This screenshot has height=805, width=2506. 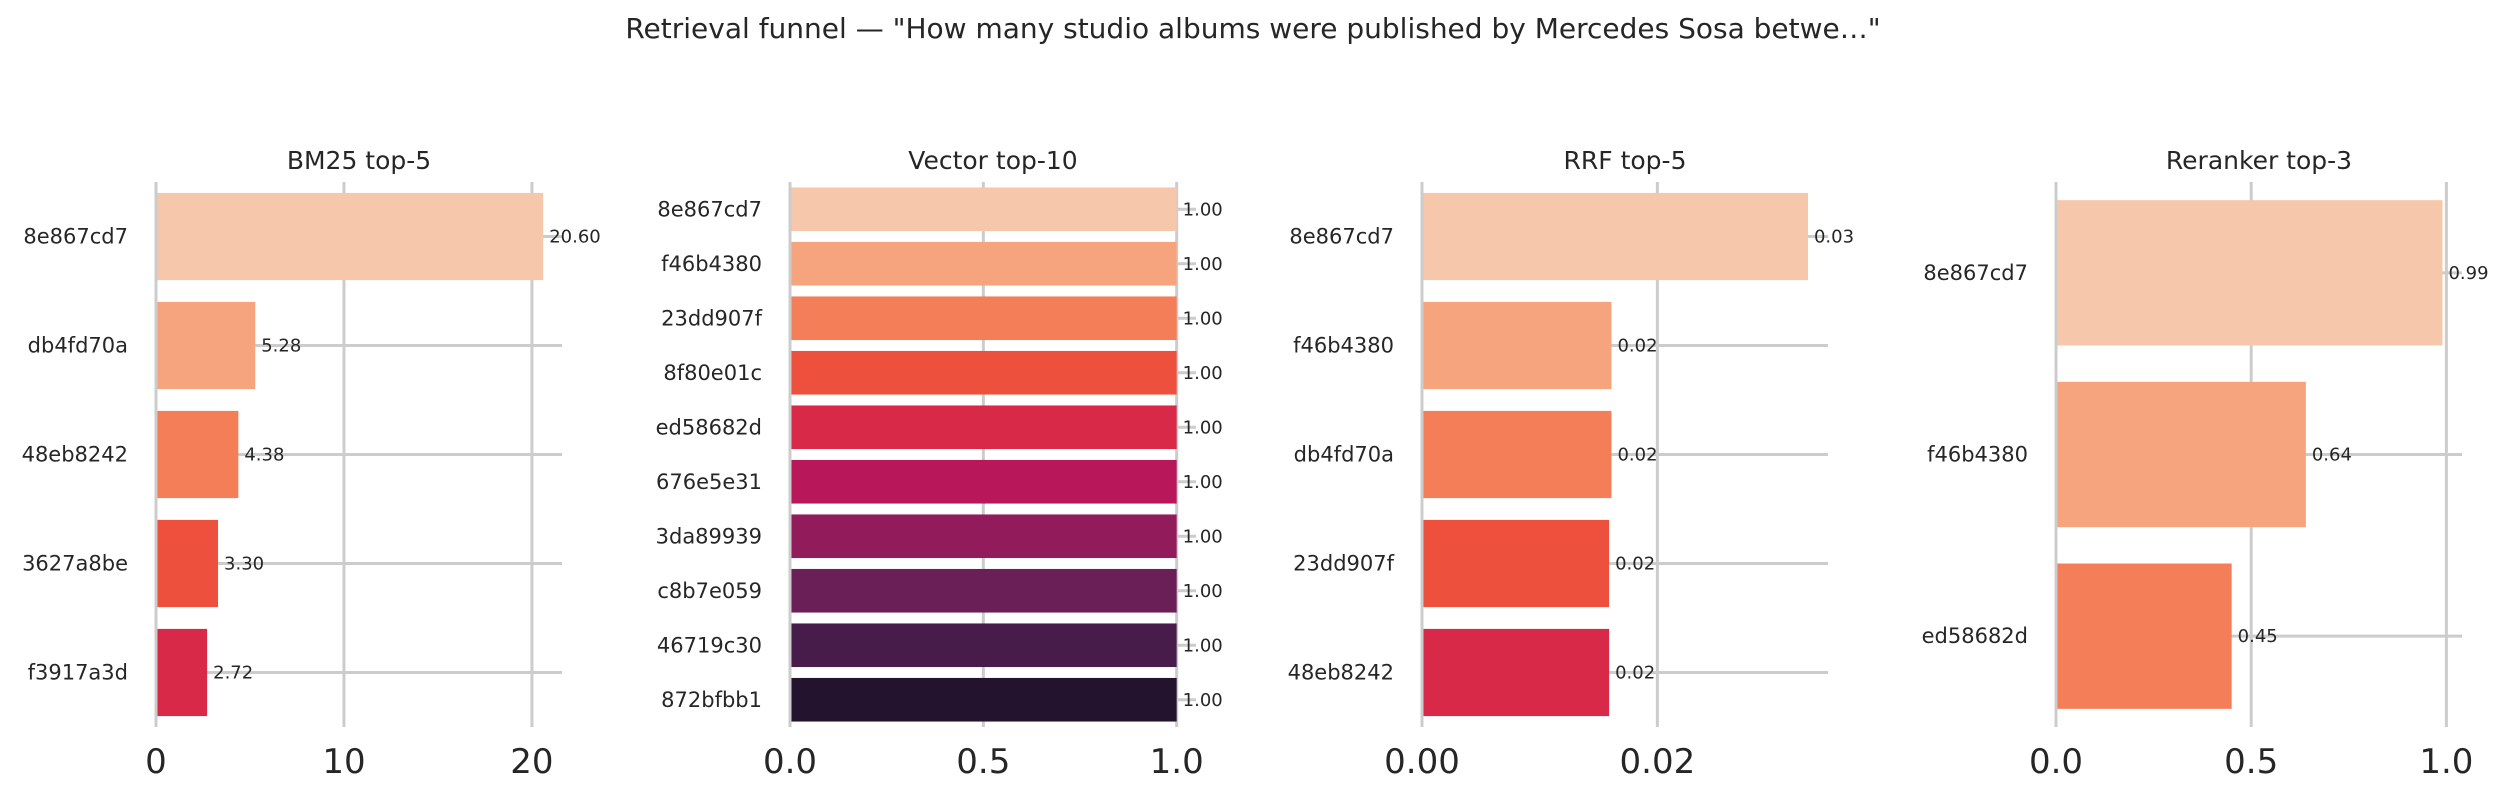 What do you see at coordinates (711, 700) in the screenshot?
I see `y-tick-label: 872bfbb1` at bounding box center [711, 700].